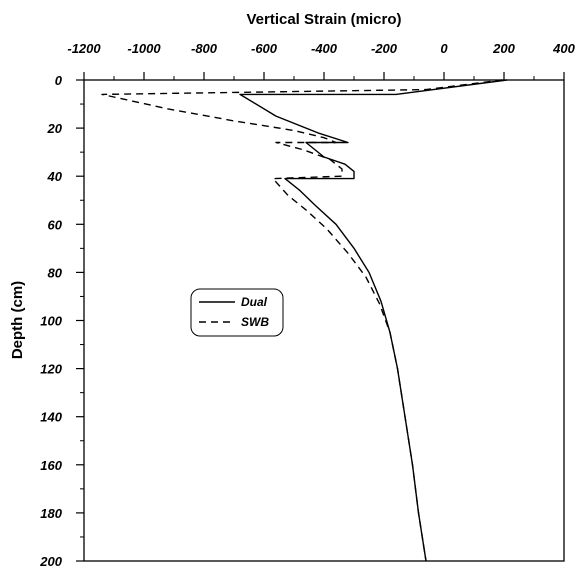  I want to click on y-tick-label: 20, so click(55, 128).